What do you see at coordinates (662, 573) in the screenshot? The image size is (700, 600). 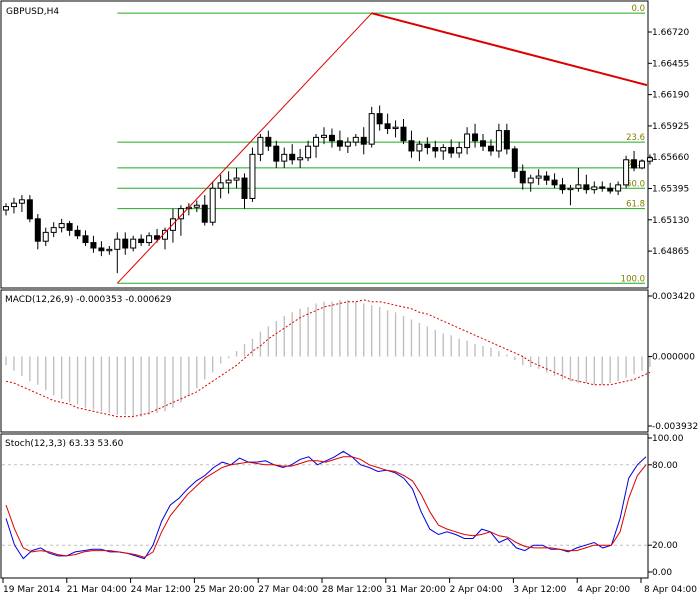 I see `stoch-tick-label: 0.00` at bounding box center [662, 573].